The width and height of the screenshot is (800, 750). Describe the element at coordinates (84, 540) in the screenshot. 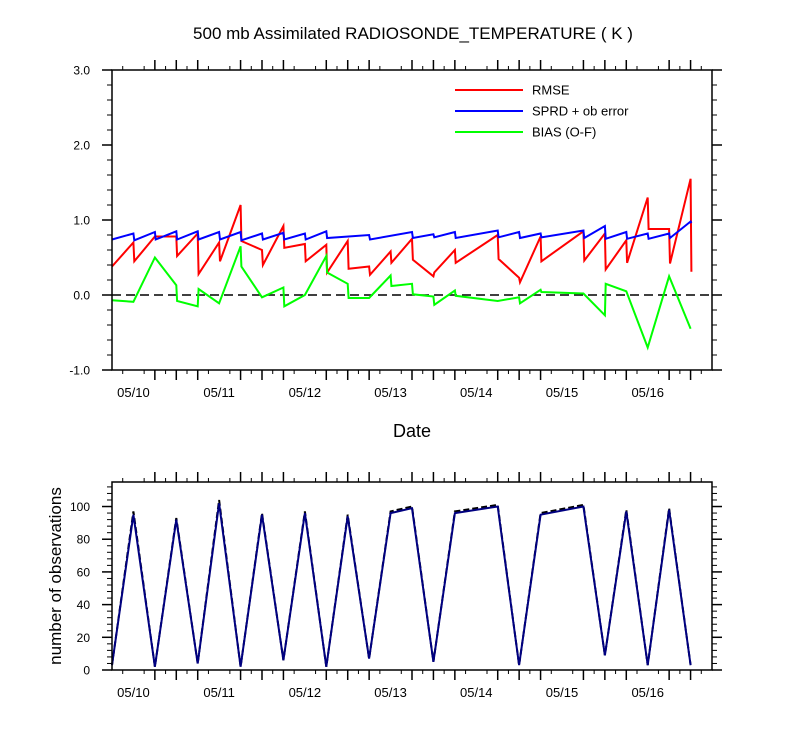

I see `y-tick-label: 80` at that location.